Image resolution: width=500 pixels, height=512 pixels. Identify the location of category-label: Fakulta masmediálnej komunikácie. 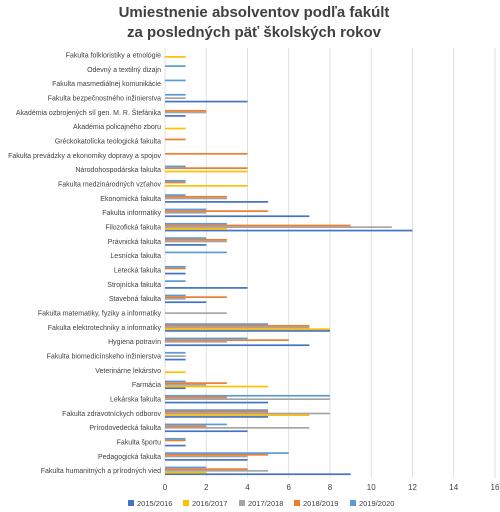
(106, 84).